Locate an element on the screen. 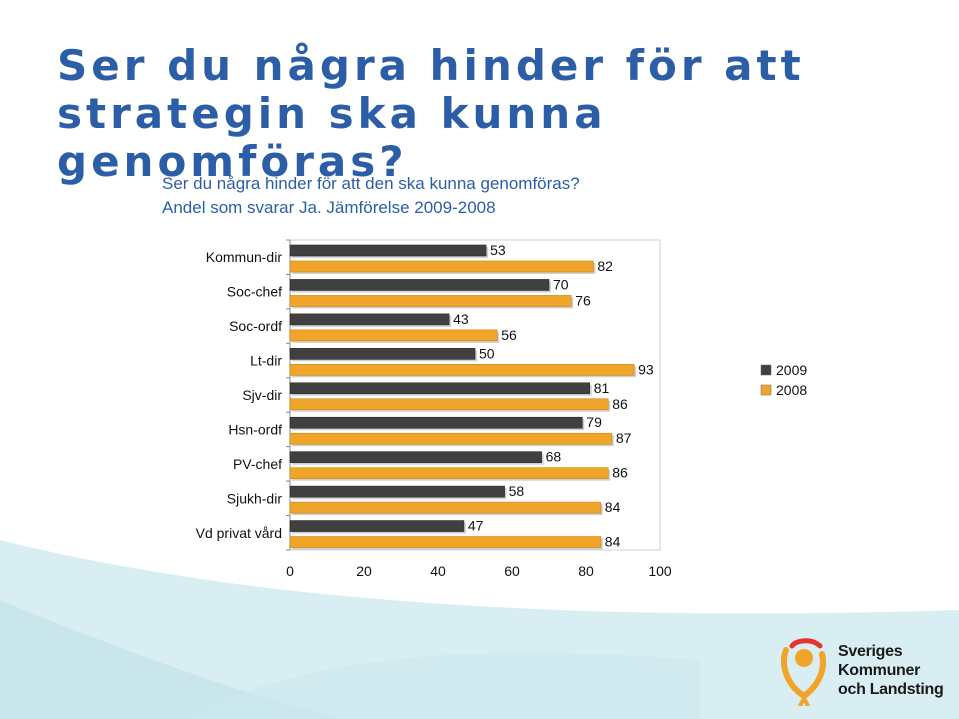  slide-title-line1: Ser du några hinder för att is located at coordinates (431, 65).